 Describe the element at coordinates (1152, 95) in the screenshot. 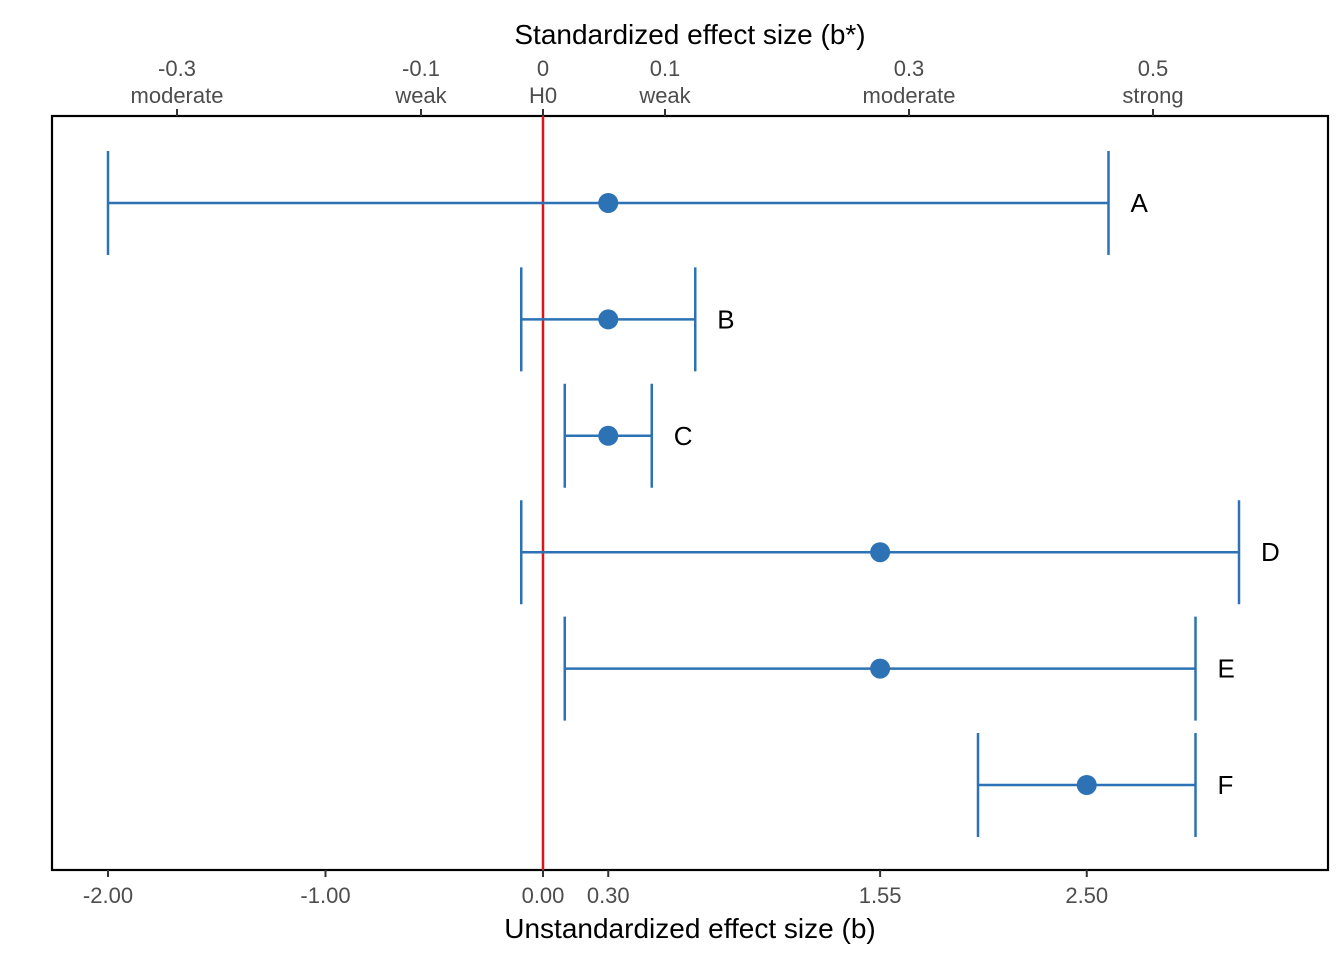

I see `x2-tick-sublabel: strong` at that location.